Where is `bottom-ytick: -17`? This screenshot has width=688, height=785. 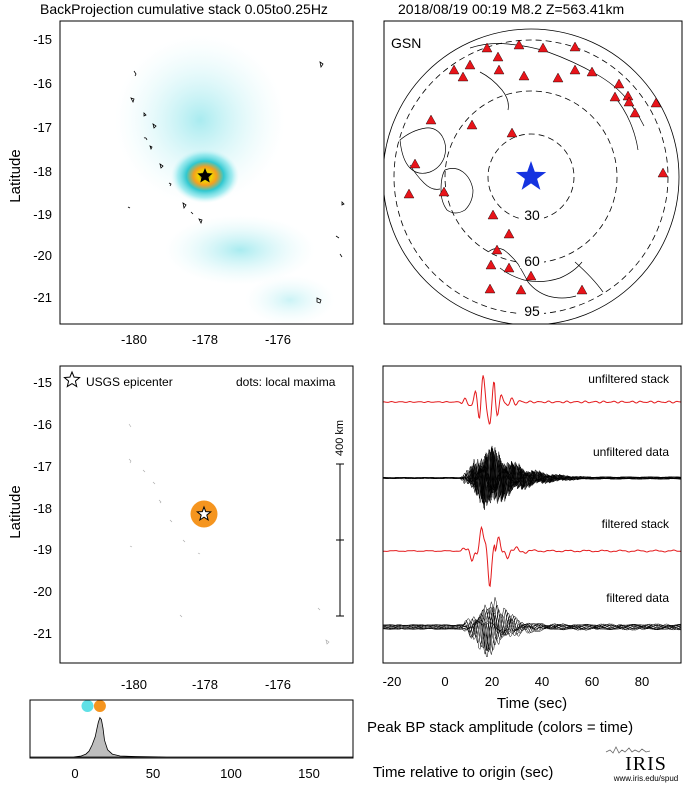
bottom-ytick: -17 is located at coordinates (42, 466).